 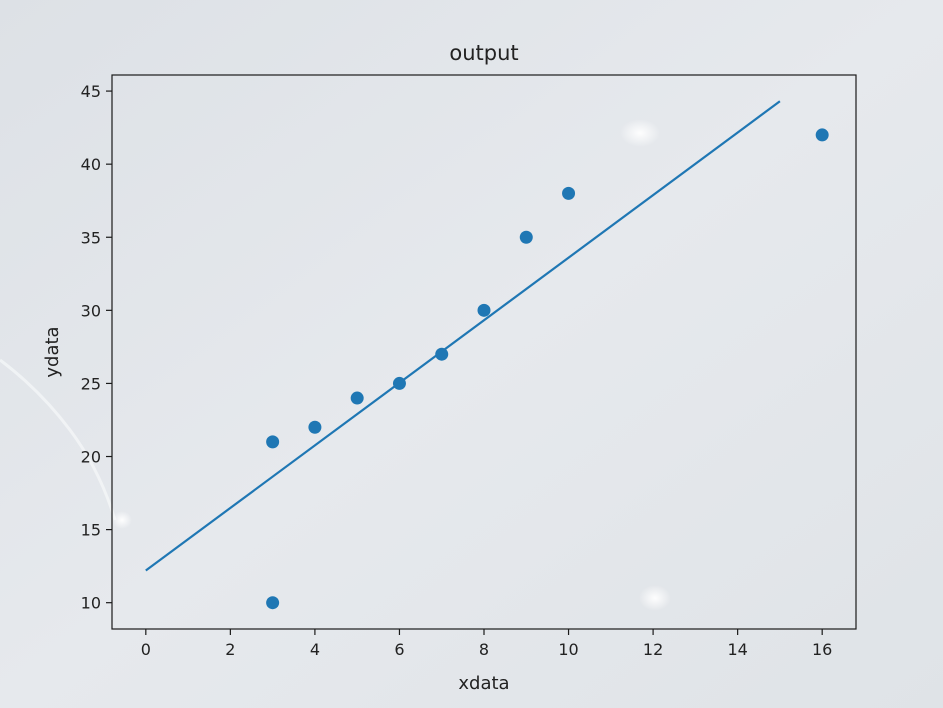 I want to click on x-tick-label: 4, so click(x=315, y=649).